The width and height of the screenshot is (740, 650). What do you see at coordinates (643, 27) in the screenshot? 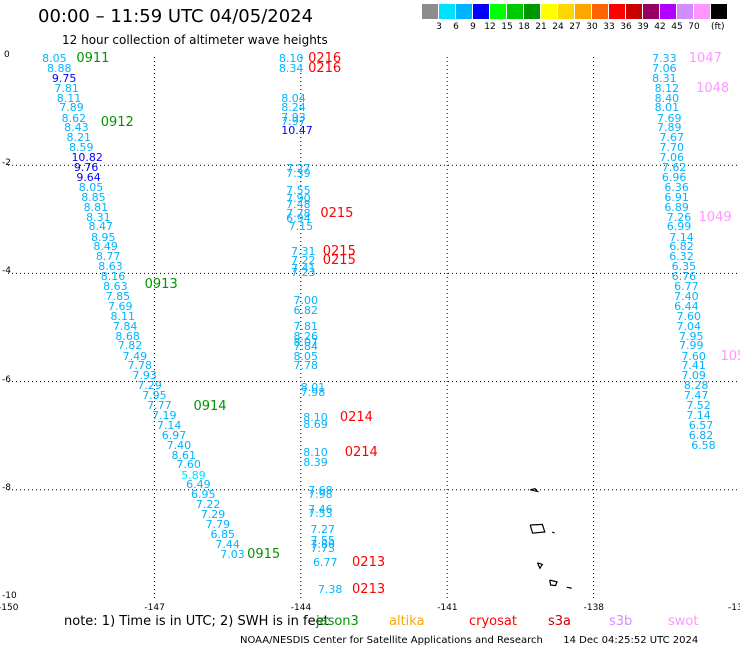
I see `legend-tick-label: 39` at bounding box center [643, 27].